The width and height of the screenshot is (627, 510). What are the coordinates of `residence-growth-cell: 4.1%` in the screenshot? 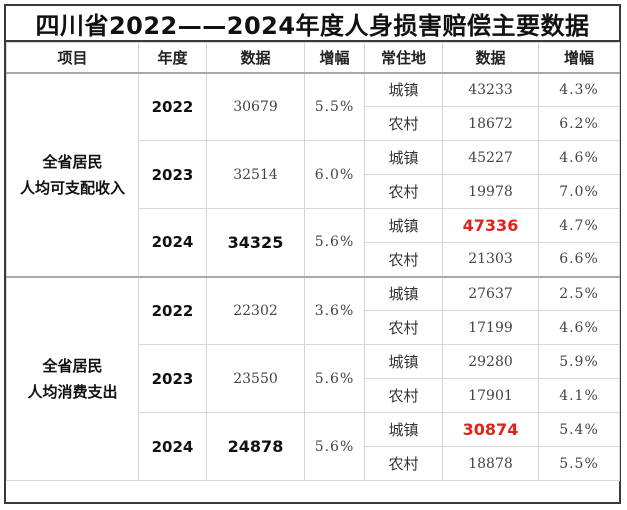 It's located at (579, 395).